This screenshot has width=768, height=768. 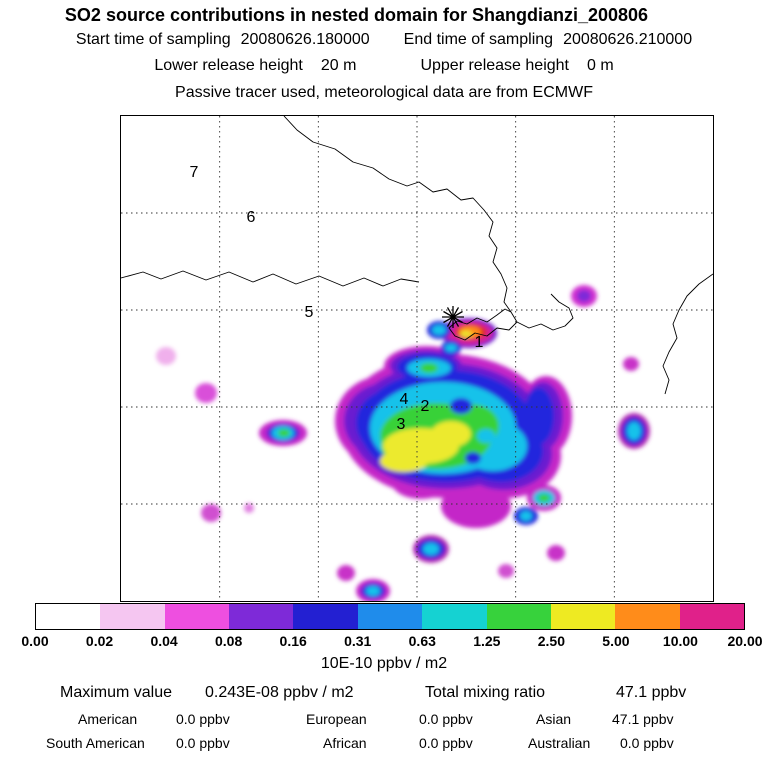 What do you see at coordinates (95, 743) in the screenshot?
I see `continent-label: South American` at bounding box center [95, 743].